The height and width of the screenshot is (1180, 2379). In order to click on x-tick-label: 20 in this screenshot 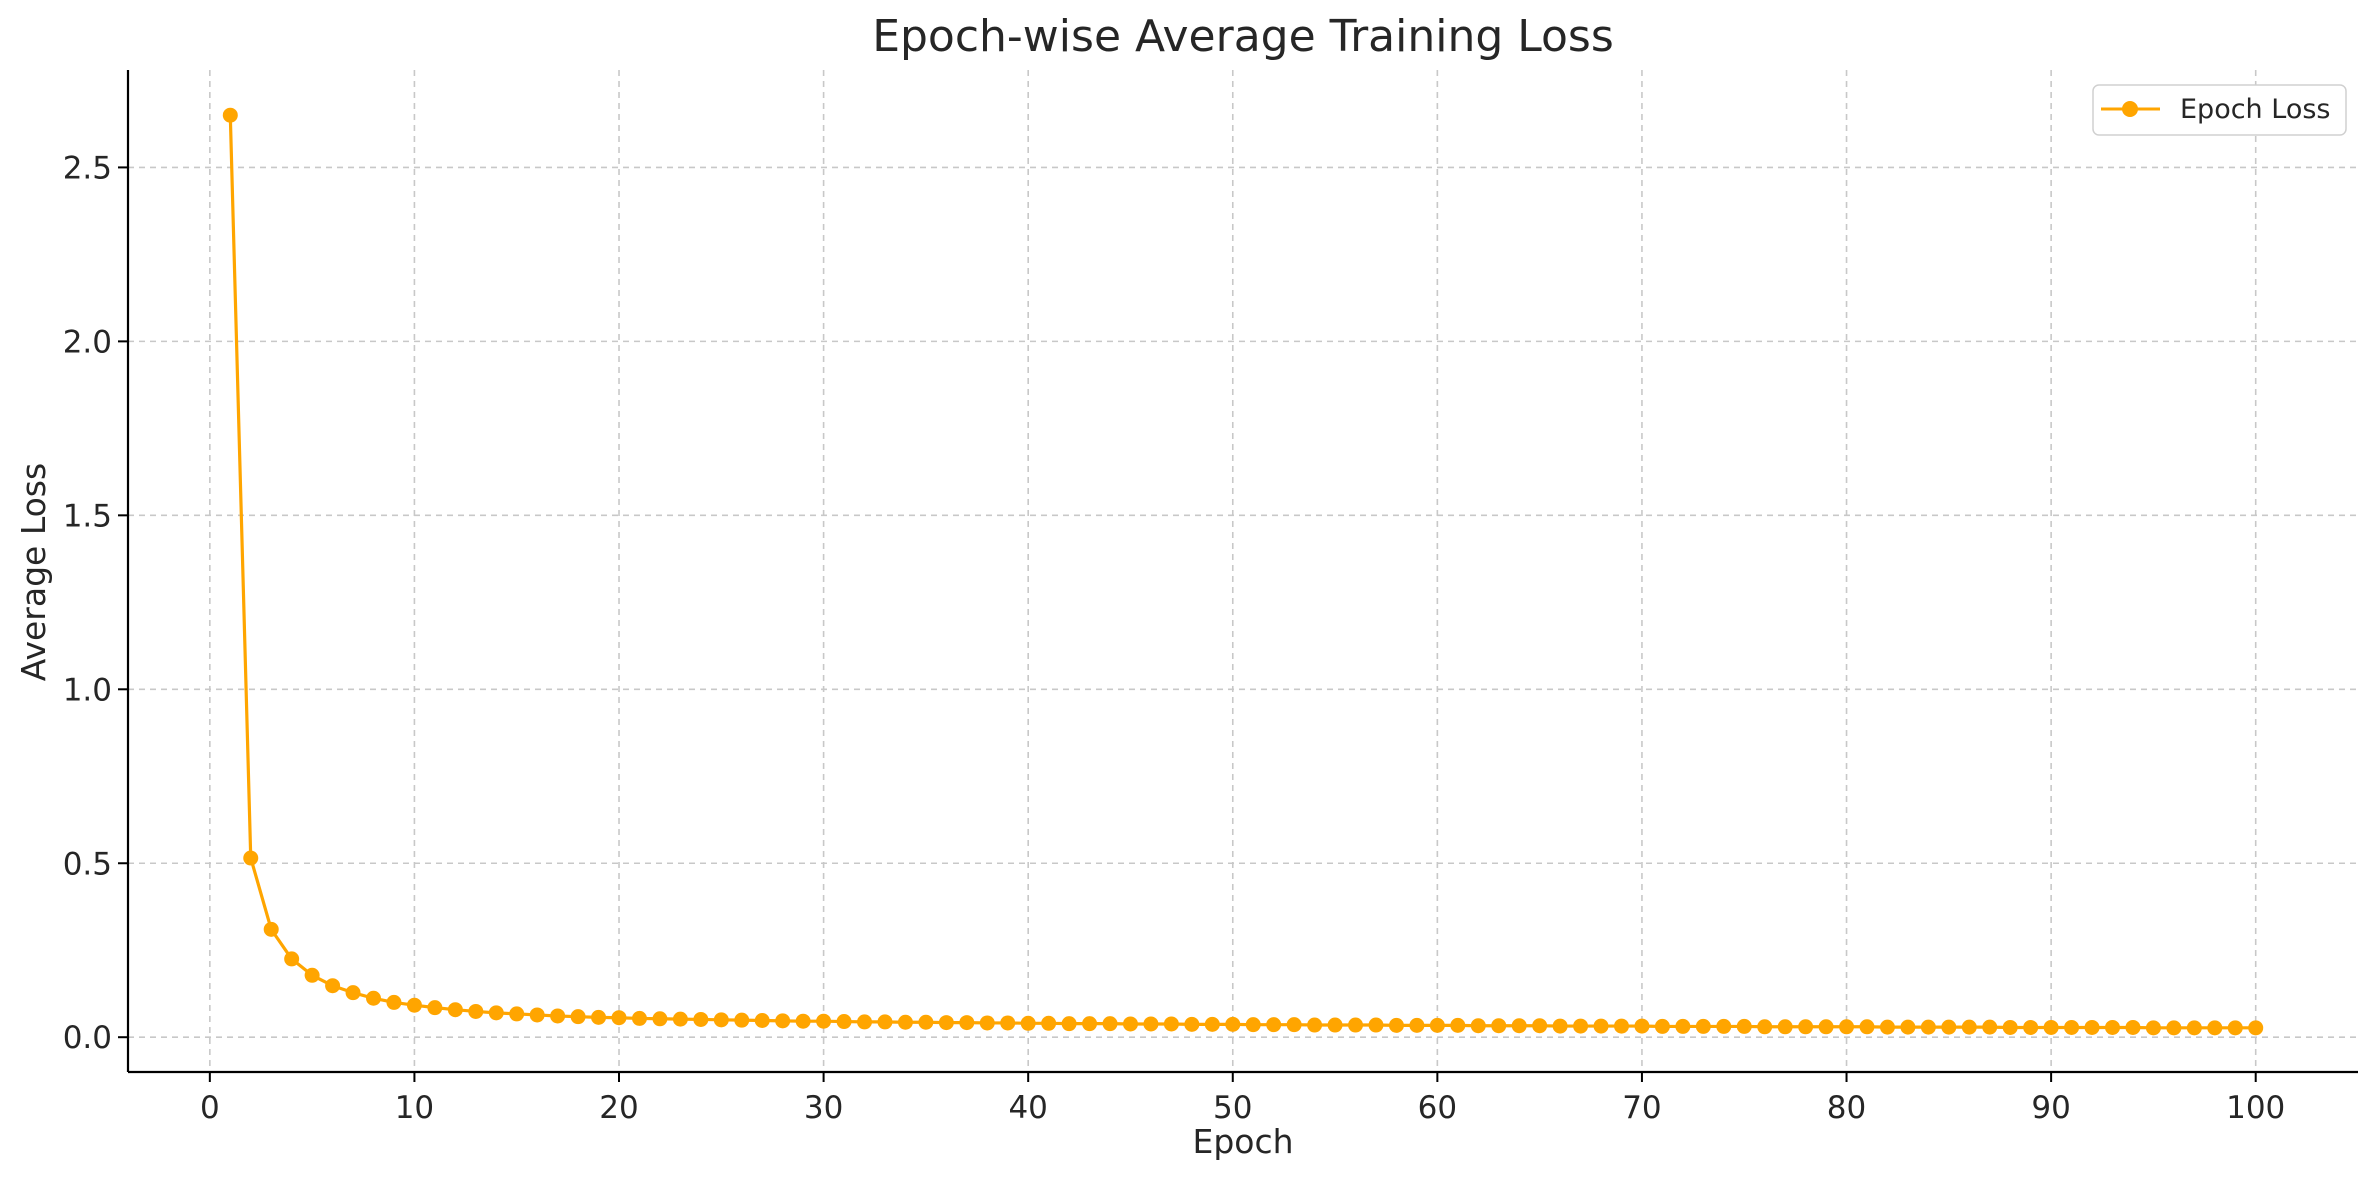, I will do `click(618, 1108)`.